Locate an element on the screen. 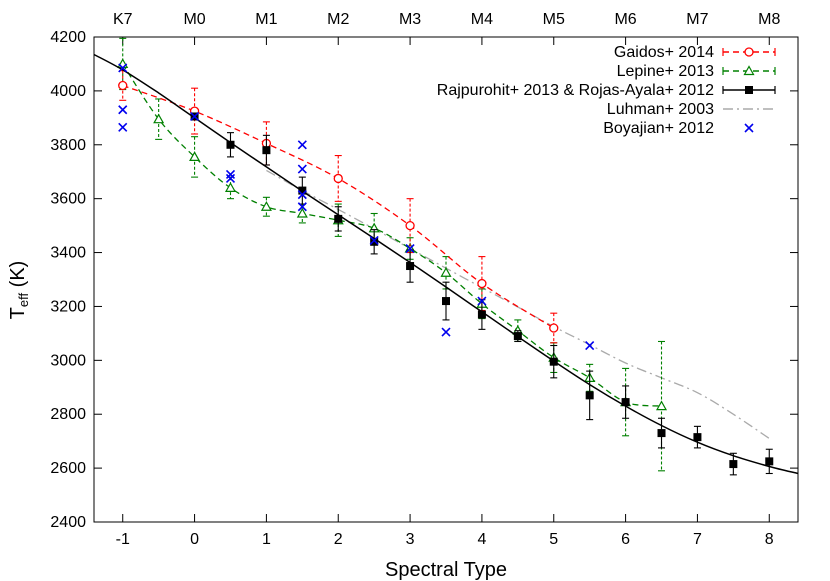 This screenshot has width=830, height=581. legend-label: Gaidos+ 2014 is located at coordinates (664, 52).